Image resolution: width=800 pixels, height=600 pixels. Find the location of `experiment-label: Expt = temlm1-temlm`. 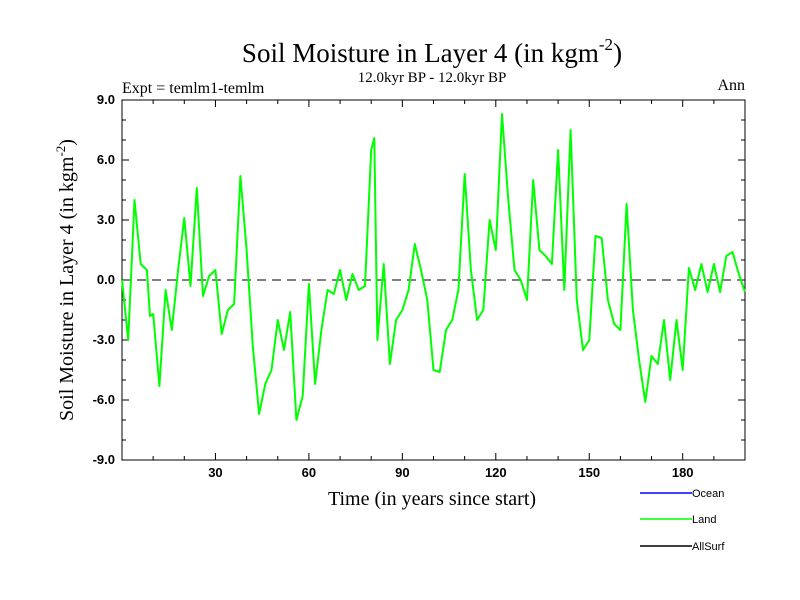

experiment-label: Expt = temlm1-temlm is located at coordinates (193, 88).